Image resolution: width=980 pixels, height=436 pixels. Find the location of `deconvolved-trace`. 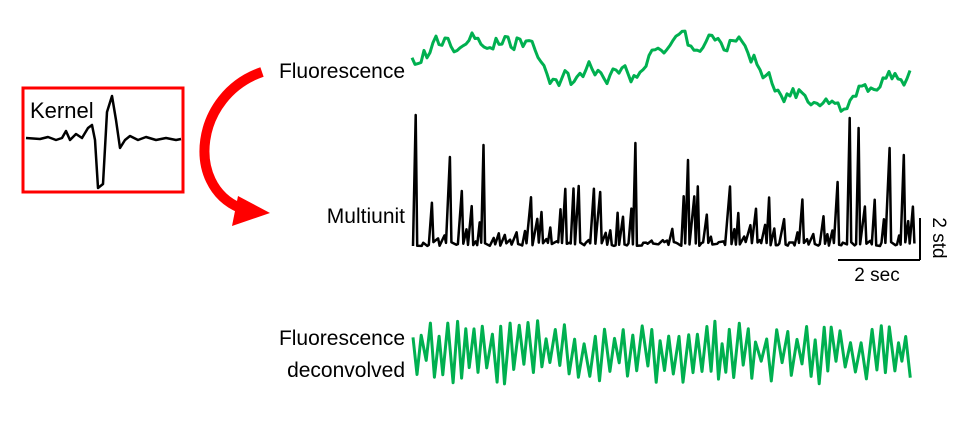

deconvolved-trace is located at coordinates (661, 352).